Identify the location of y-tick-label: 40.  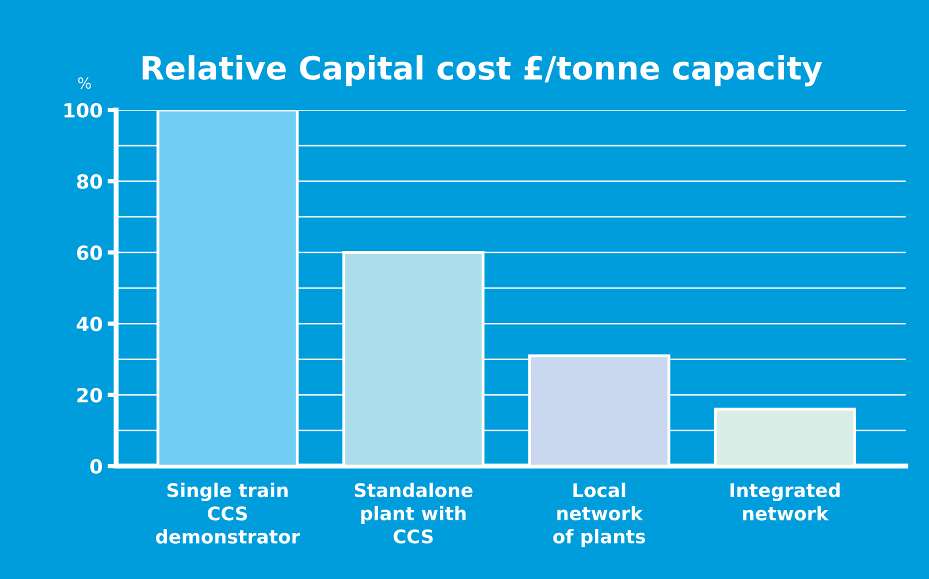
(89, 324).